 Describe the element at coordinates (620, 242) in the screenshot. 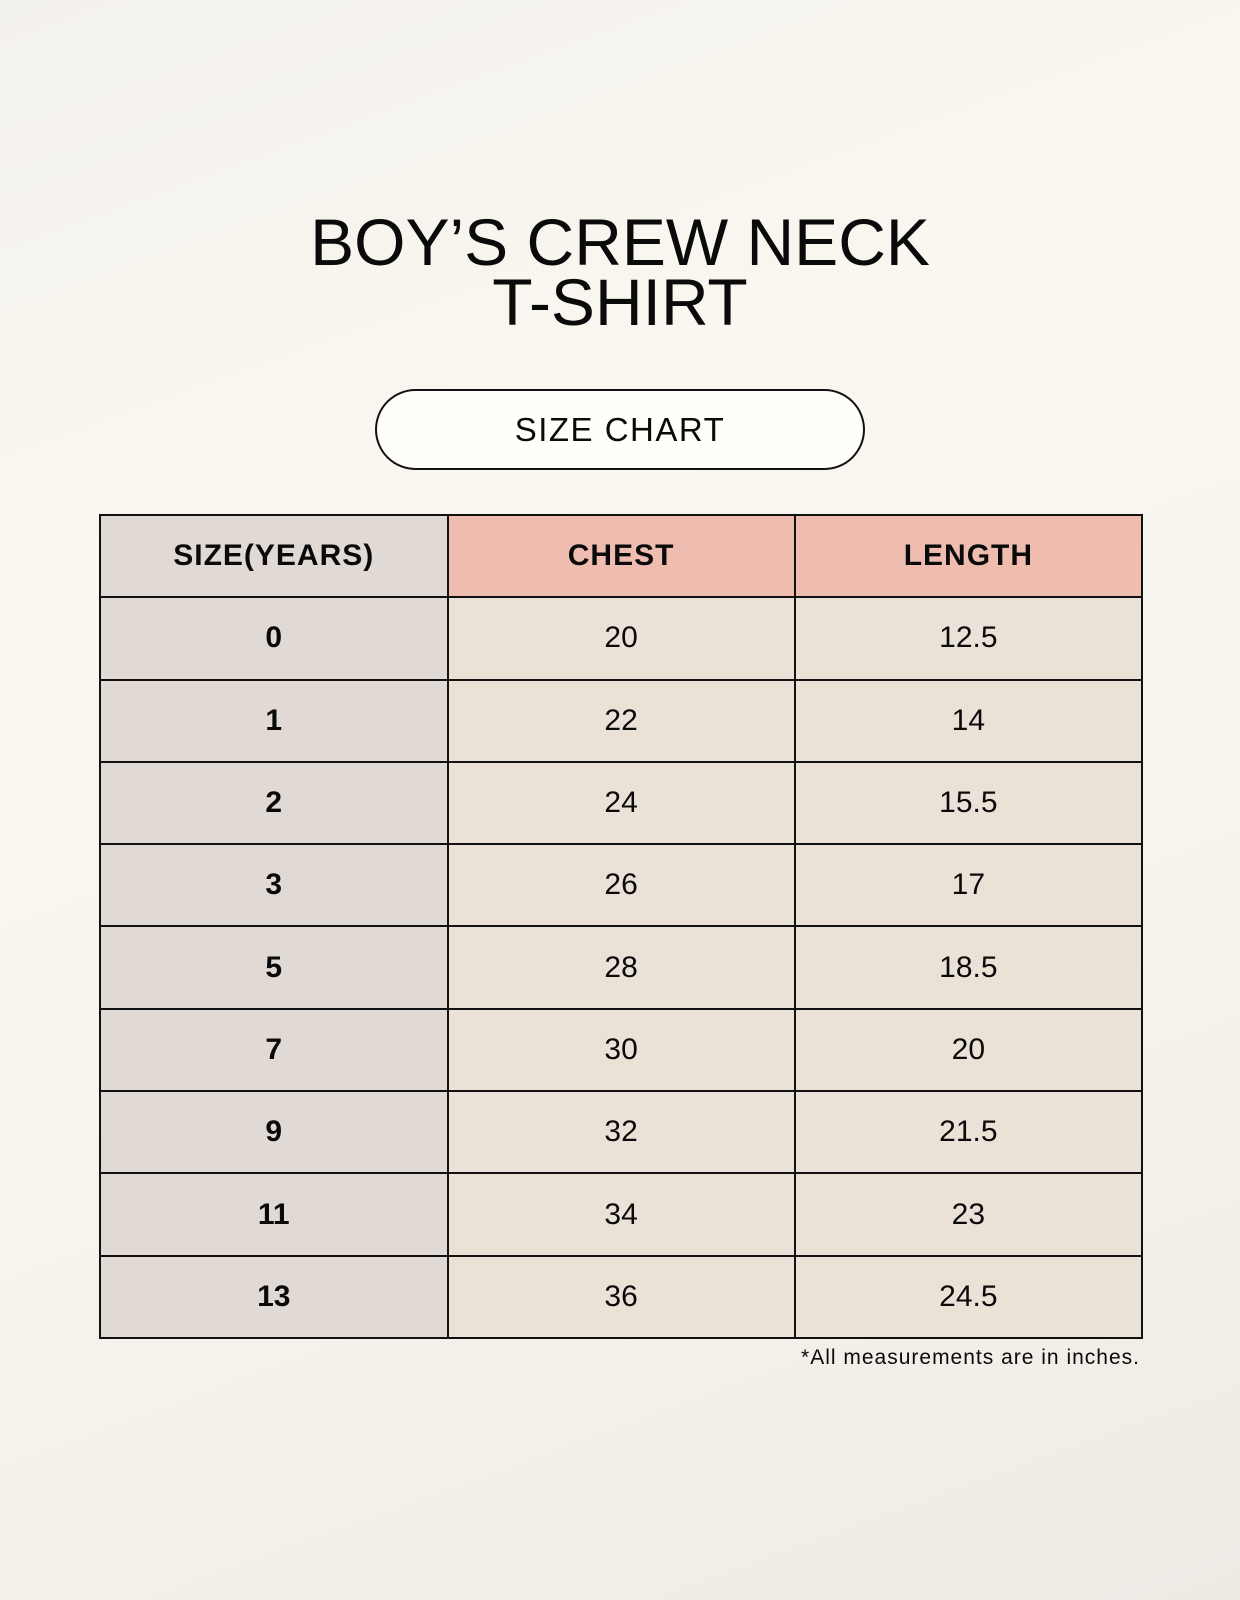

I see `title-line-1: BOY’S CREW NECK` at that location.